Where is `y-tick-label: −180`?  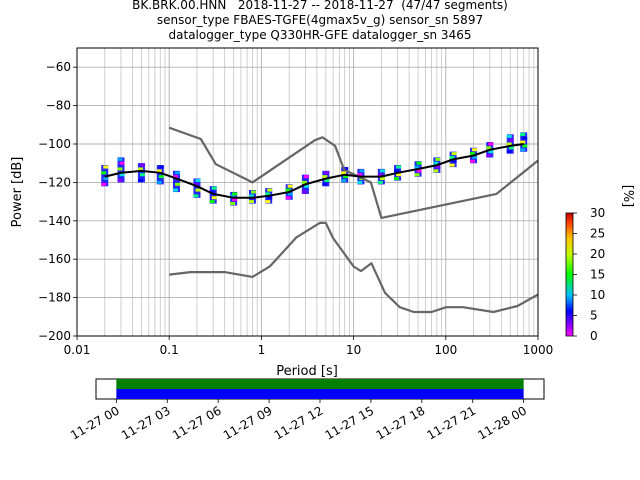
y-tick-label: −180 is located at coordinates (54, 298).